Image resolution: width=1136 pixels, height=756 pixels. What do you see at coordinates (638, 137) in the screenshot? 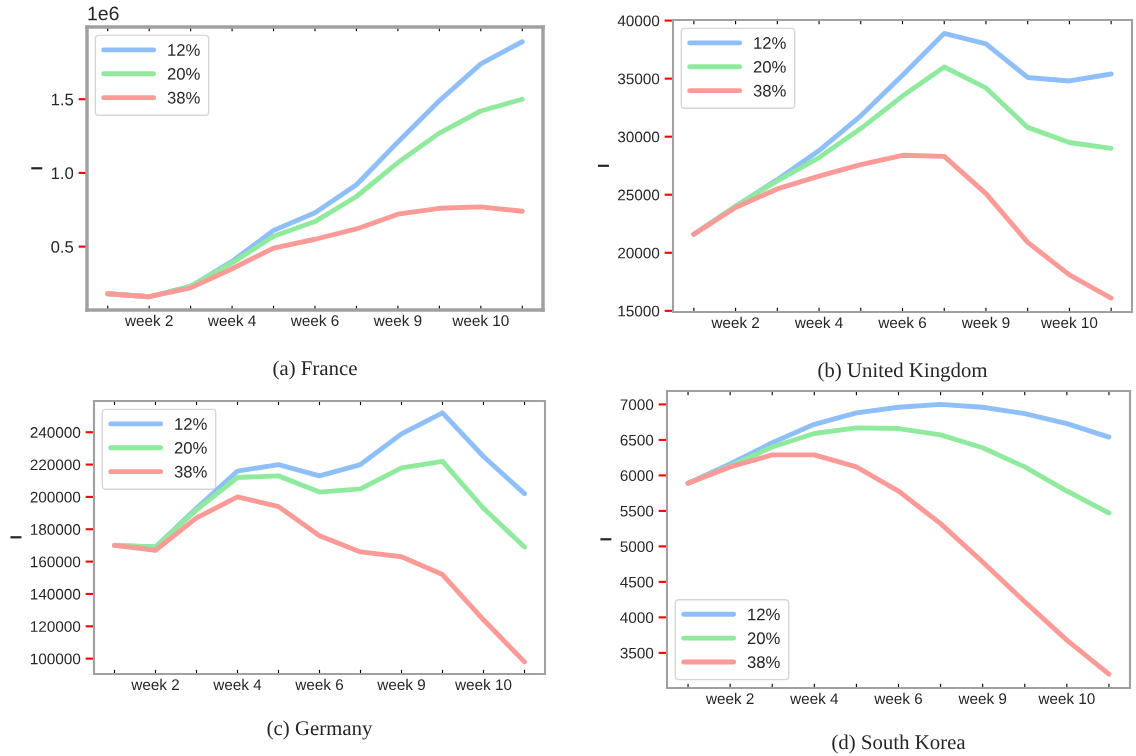
I see `y-tick-label: 30000` at bounding box center [638, 137].